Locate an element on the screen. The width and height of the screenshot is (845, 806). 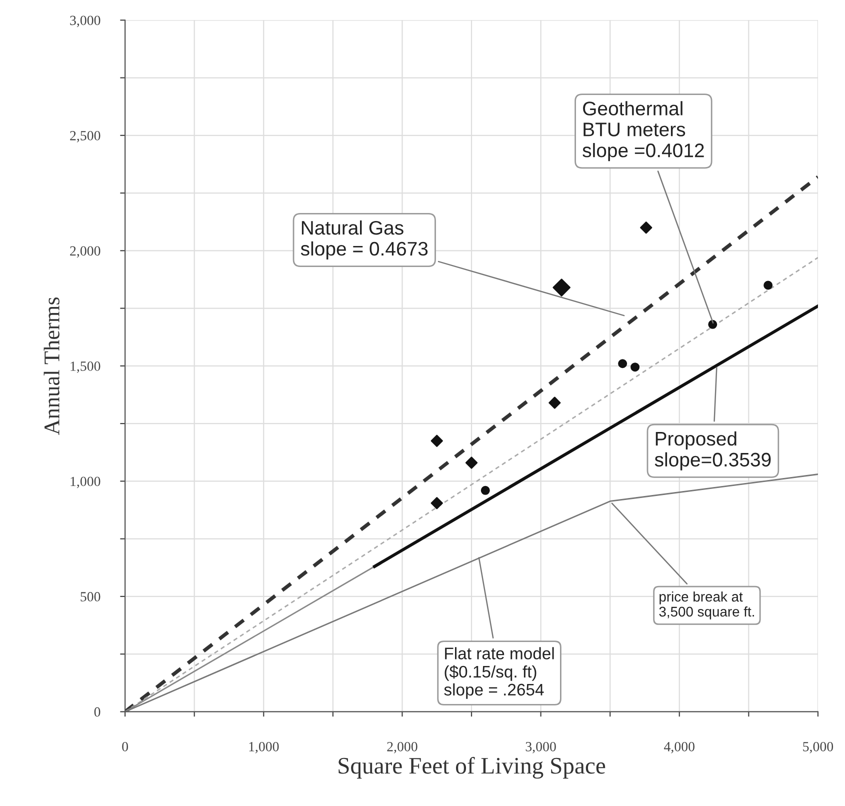
x-tick-label: 0 is located at coordinates (125, 747).